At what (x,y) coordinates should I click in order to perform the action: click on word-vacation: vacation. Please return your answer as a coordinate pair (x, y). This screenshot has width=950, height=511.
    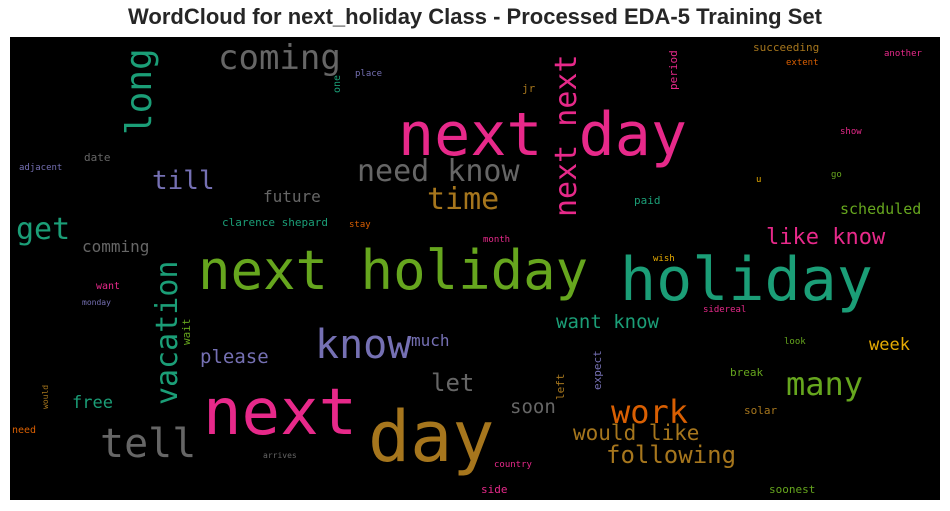
    Looking at the image, I should click on (167, 333).